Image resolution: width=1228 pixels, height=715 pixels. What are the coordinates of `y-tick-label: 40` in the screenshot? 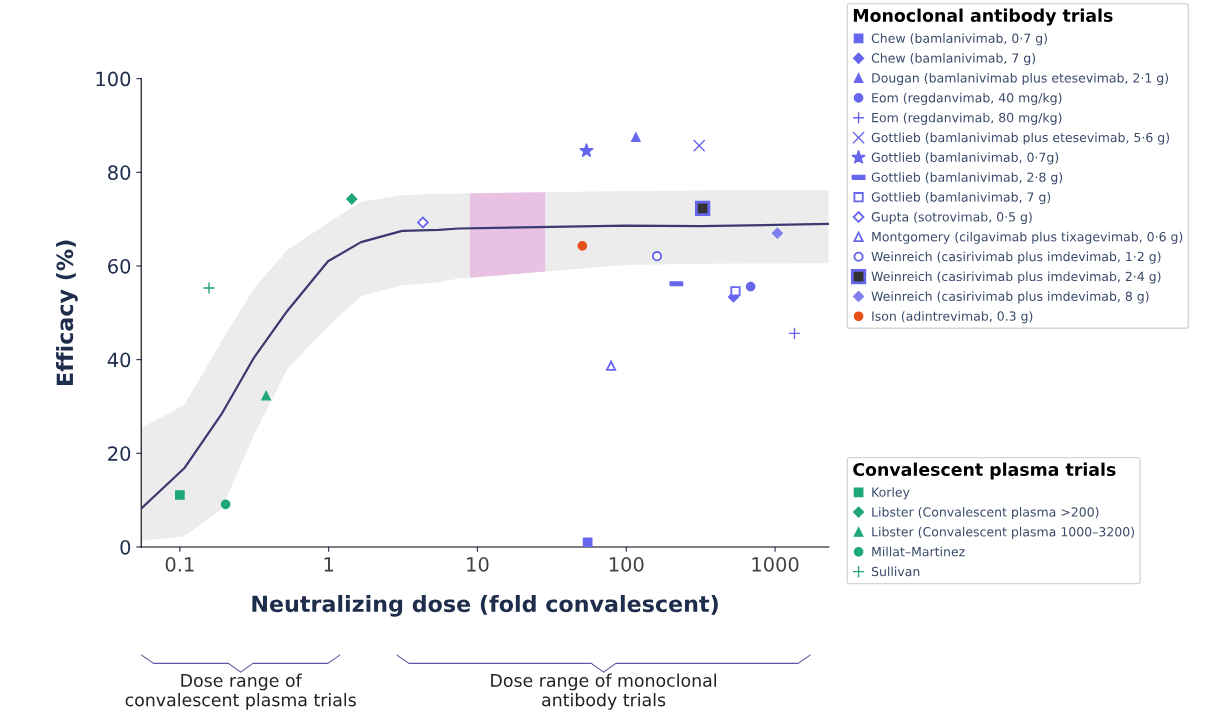 It's located at (119, 360).